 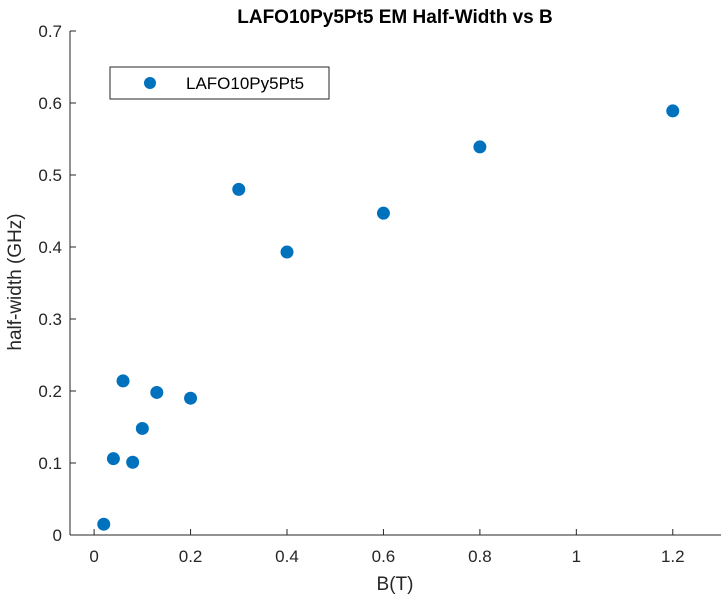 I want to click on y-tick-label: 0.2, so click(x=50, y=391).